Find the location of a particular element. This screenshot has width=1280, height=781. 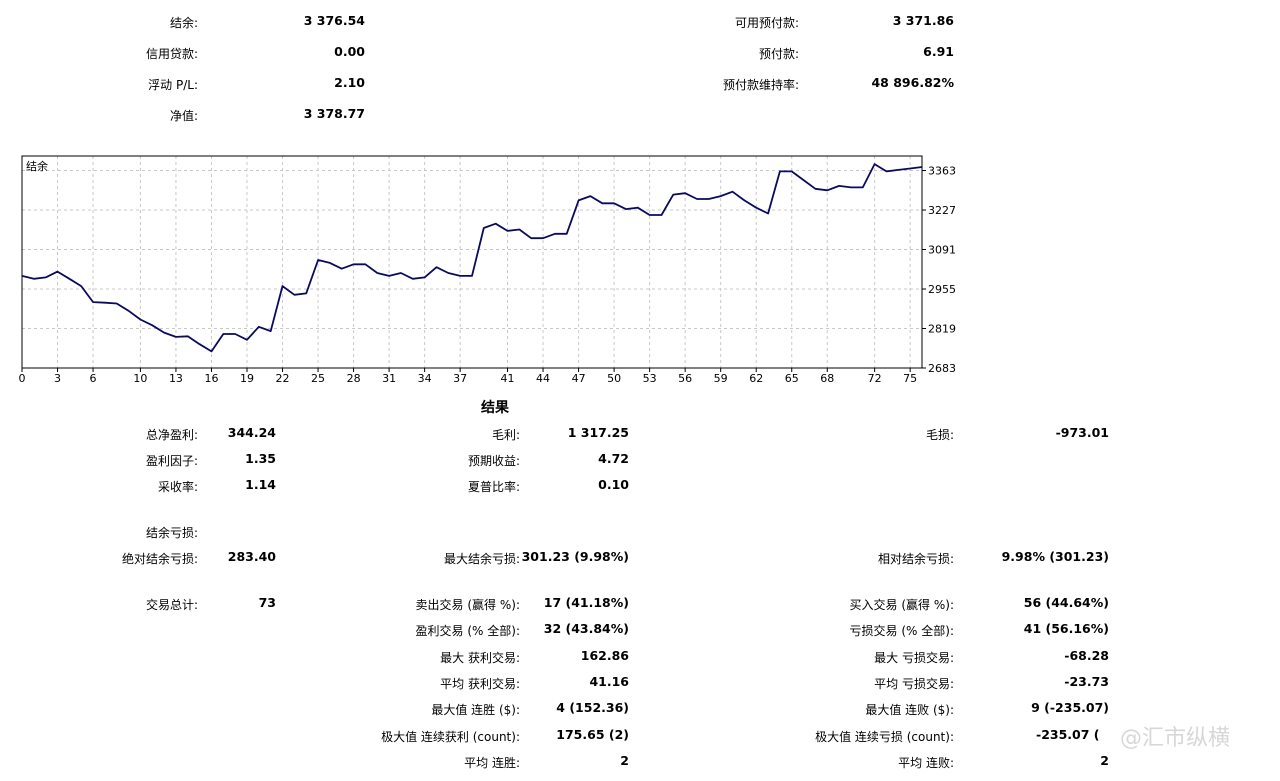

rel-drawdown-label: 相对结余亏损: is located at coordinates (915, 559).